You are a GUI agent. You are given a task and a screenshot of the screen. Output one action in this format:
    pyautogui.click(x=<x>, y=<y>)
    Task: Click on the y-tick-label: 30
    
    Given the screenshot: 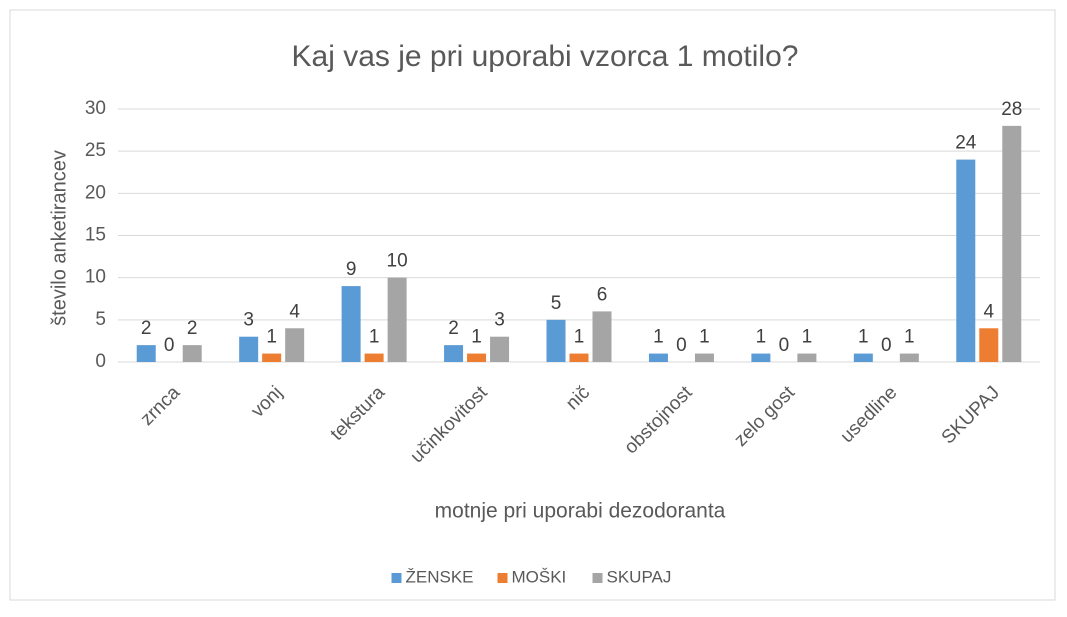 What is the action you would take?
    pyautogui.click(x=95, y=108)
    